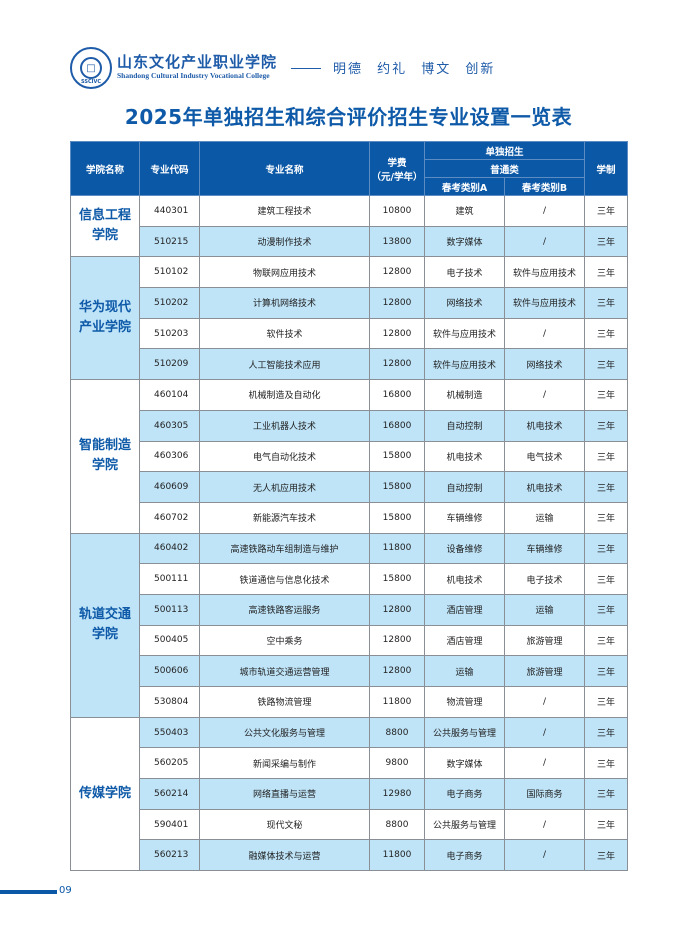  Describe the element at coordinates (105, 456) in the screenshot. I see `college-name: 智能制造学院` at that location.